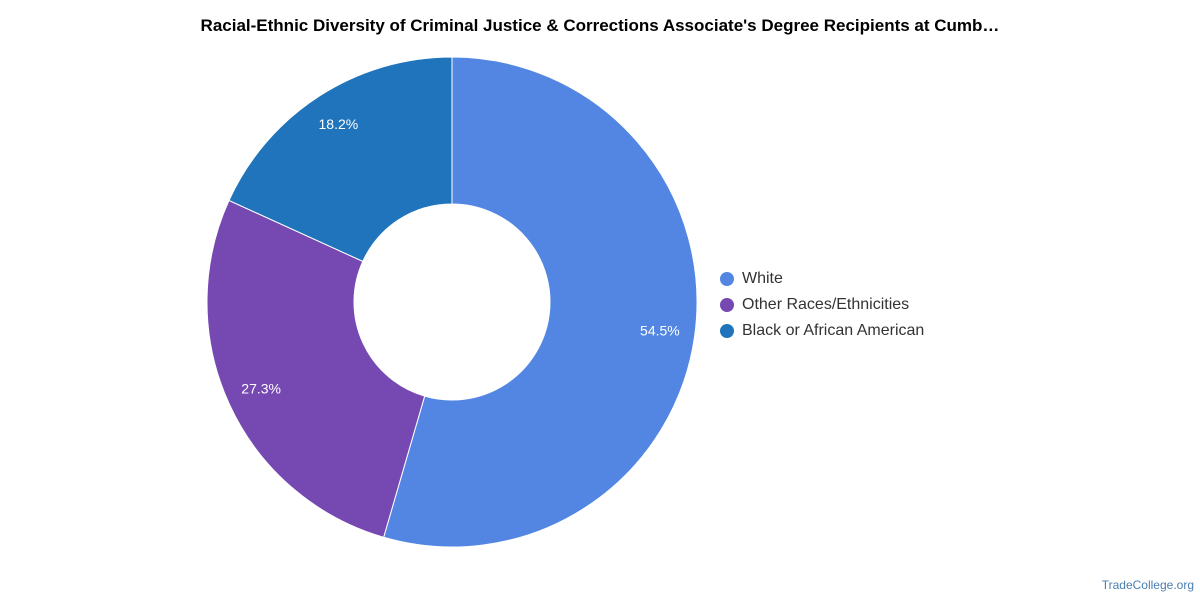  Describe the element at coordinates (762, 278) in the screenshot. I see `legend-label: White` at that location.